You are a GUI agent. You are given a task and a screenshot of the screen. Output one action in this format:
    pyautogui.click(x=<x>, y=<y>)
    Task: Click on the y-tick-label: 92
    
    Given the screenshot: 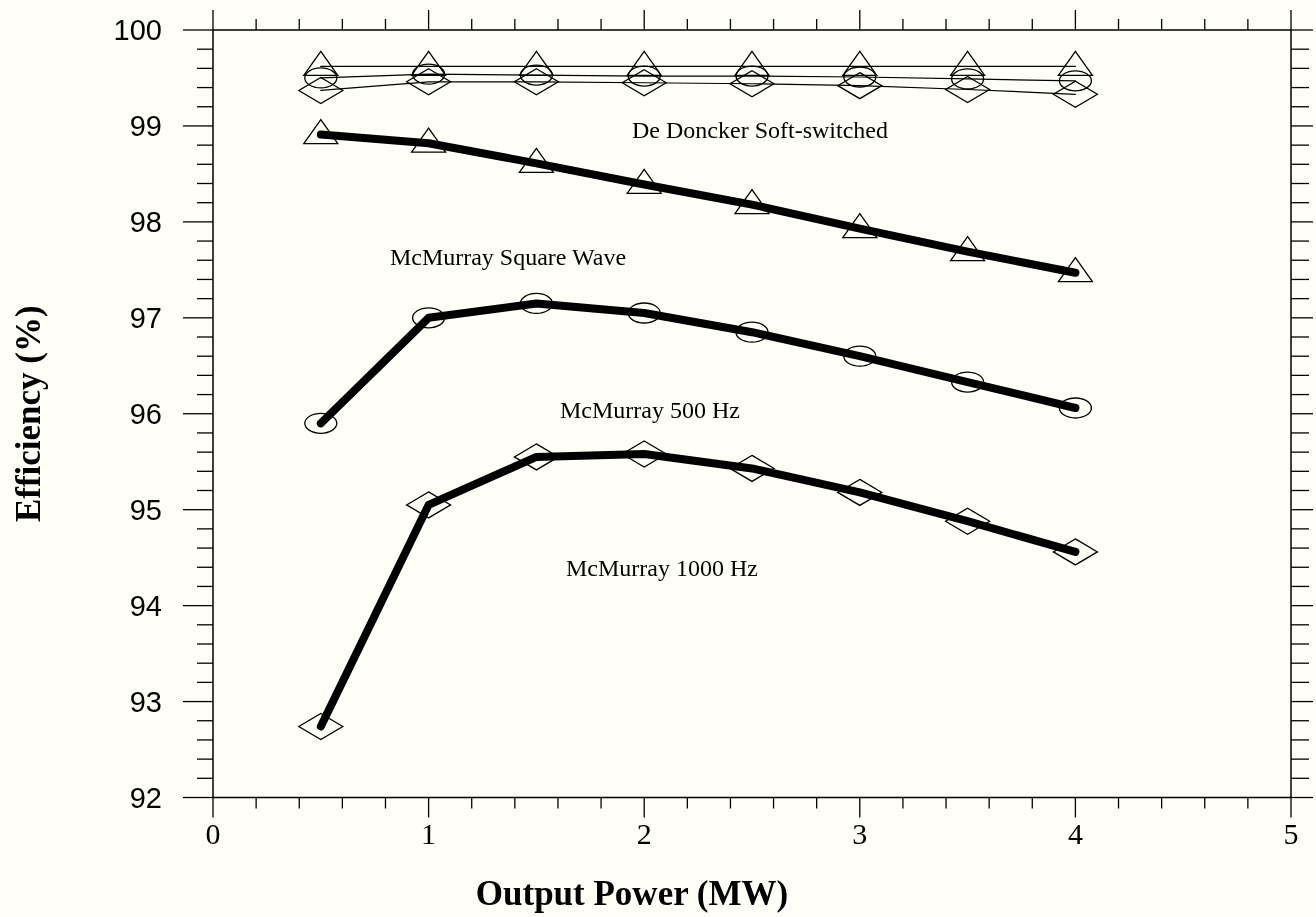 What is the action you would take?
    pyautogui.click(x=145, y=797)
    